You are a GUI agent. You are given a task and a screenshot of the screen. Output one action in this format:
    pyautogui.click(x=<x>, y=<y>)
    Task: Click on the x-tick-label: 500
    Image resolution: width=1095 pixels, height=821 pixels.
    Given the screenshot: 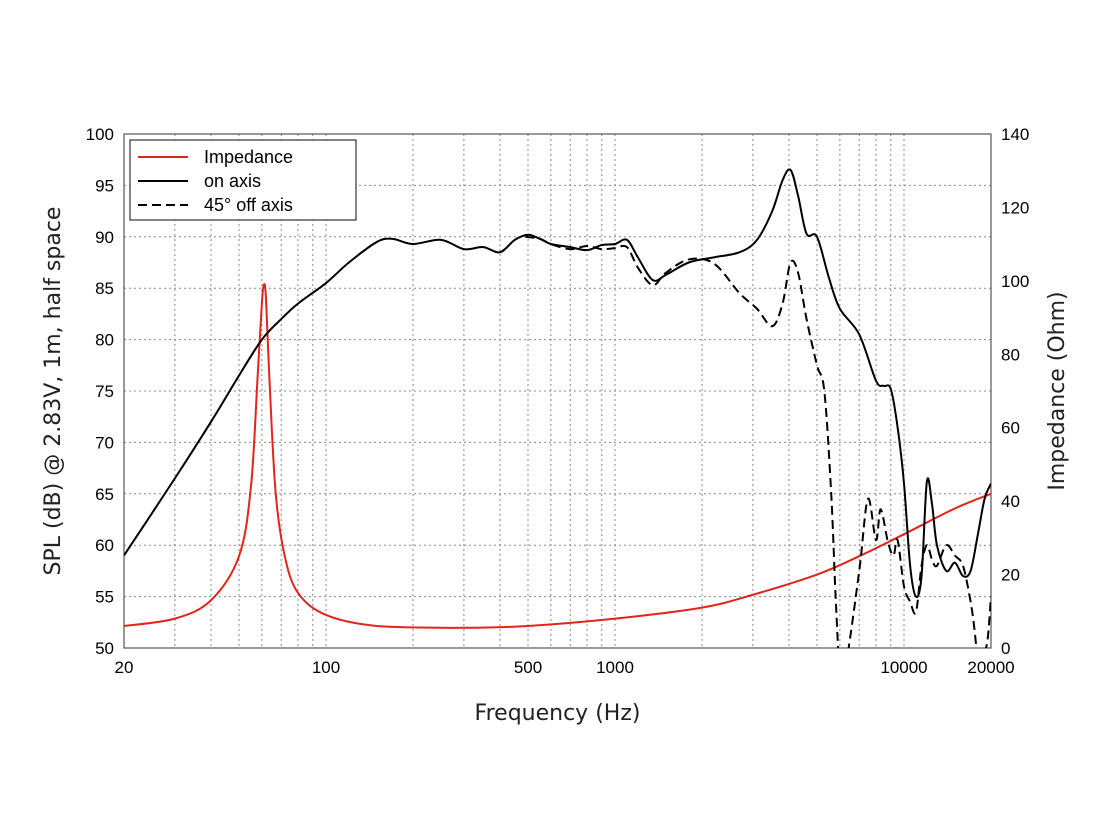 What is the action you would take?
    pyautogui.click(x=528, y=667)
    